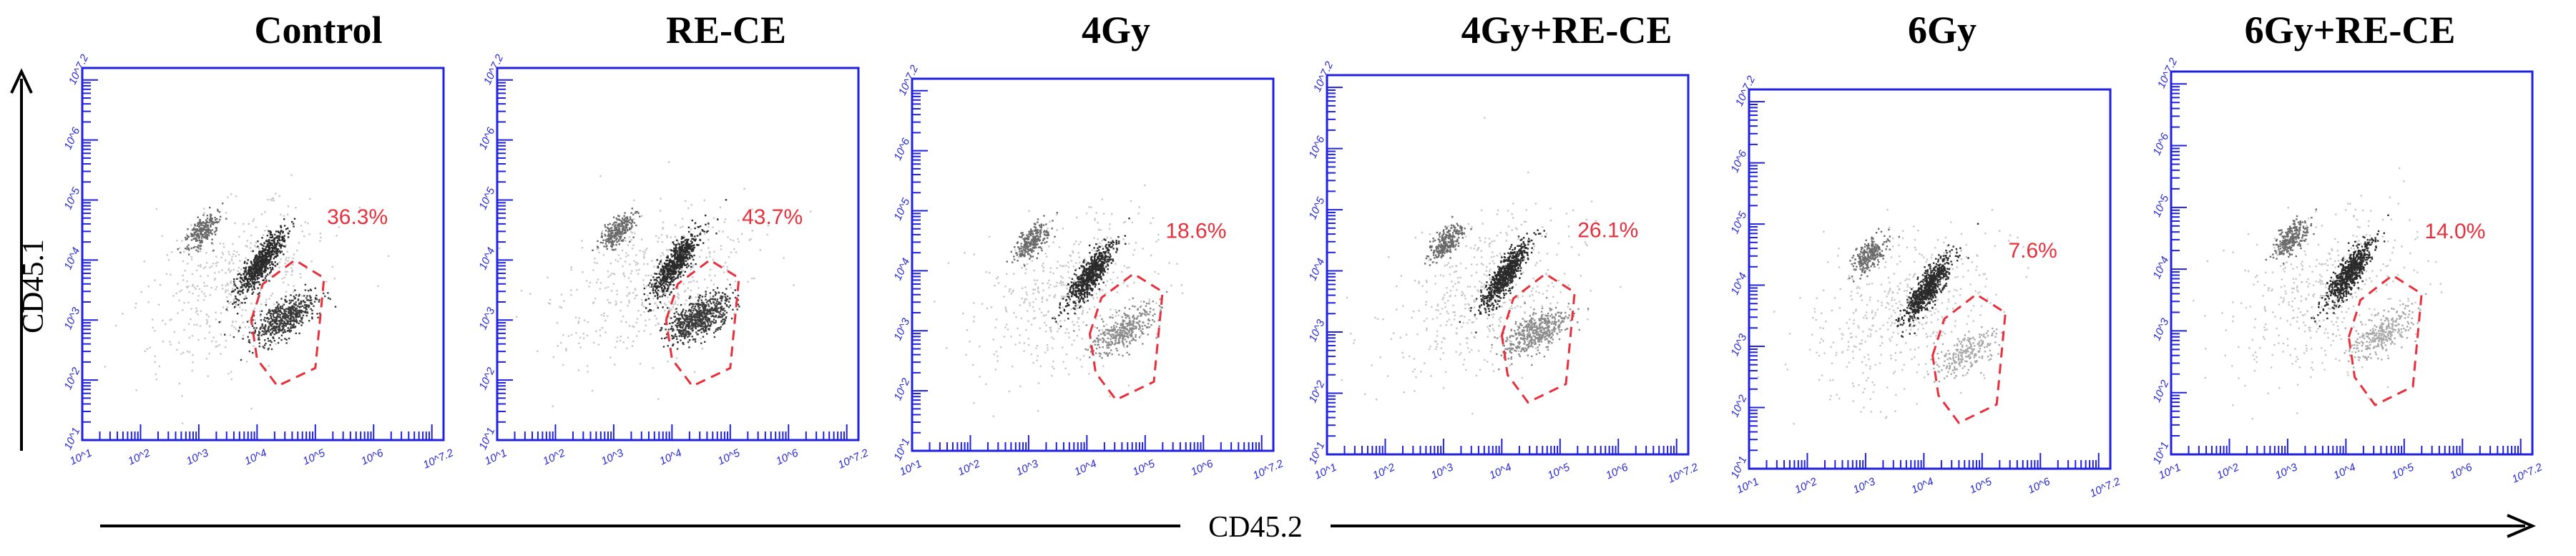 Image resolution: width=2576 pixels, height=556 pixels. Describe the element at coordinates (726, 31) in the screenshot. I see `panel-title: RE-CE` at that location.